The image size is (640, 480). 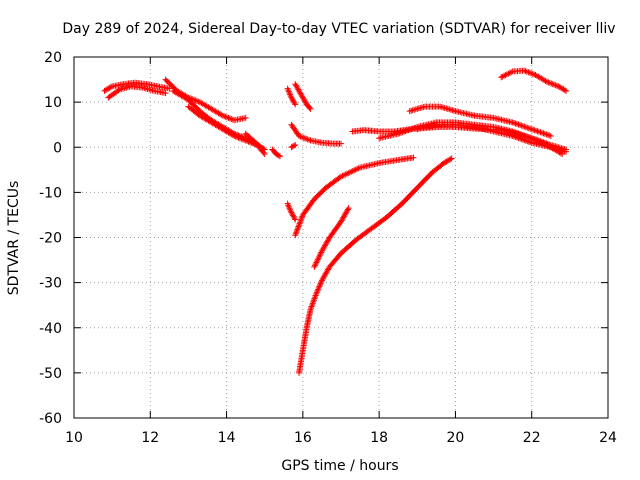 I want to click on x-tick-label: 16, so click(x=303, y=438).